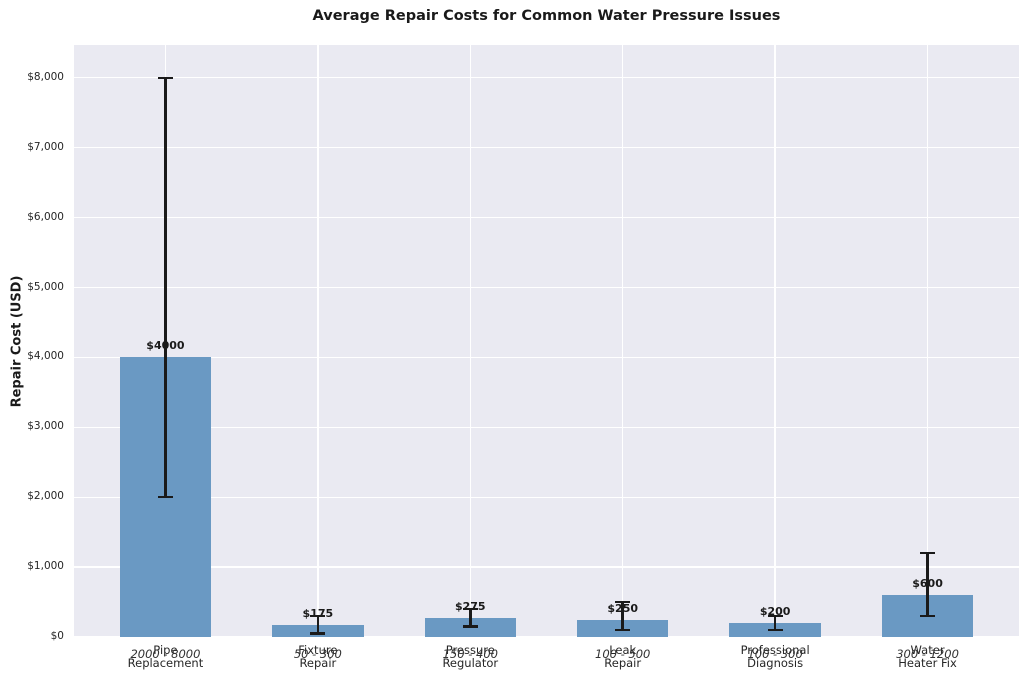 The width and height of the screenshot is (1024, 681). I want to click on x-tick-label: Professional Diagnosis, so click(775, 656).